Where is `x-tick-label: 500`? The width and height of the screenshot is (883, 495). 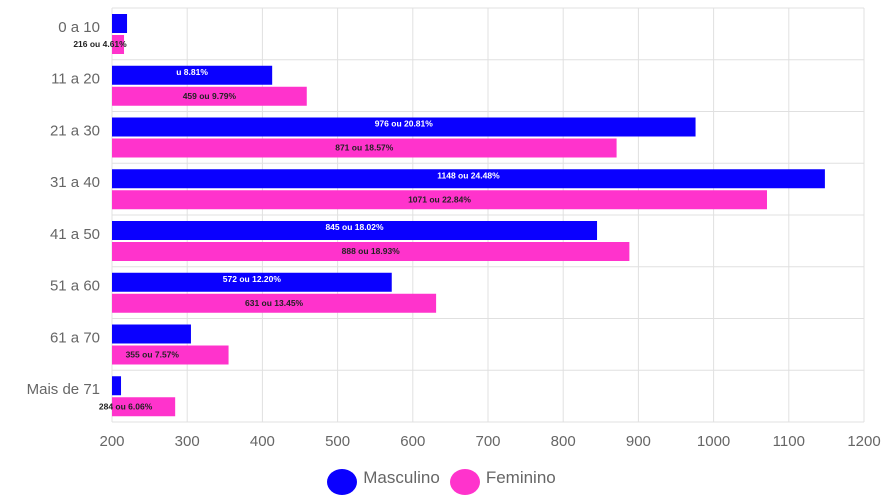 x-tick-label: 500 is located at coordinates (337, 441).